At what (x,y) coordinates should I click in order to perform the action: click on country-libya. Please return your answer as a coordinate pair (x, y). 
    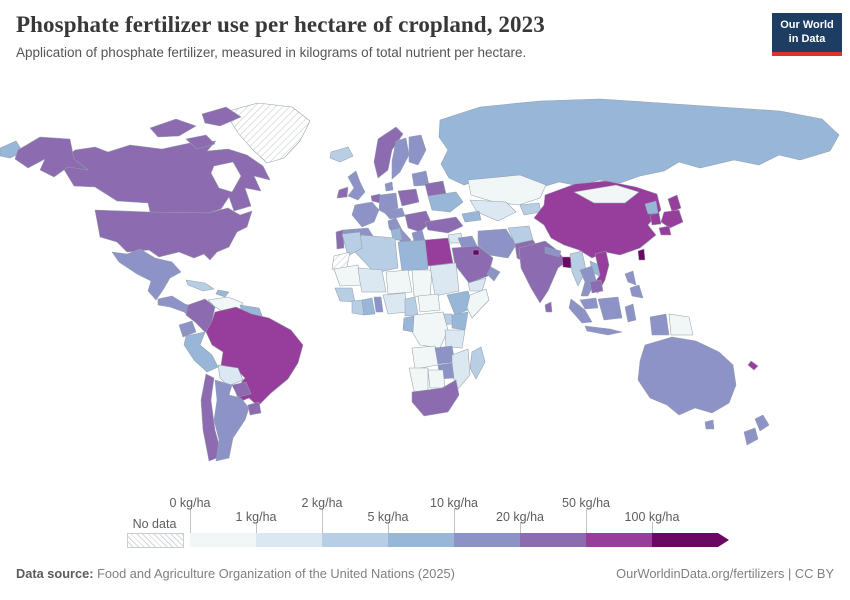
    Looking at the image, I should click on (413, 255).